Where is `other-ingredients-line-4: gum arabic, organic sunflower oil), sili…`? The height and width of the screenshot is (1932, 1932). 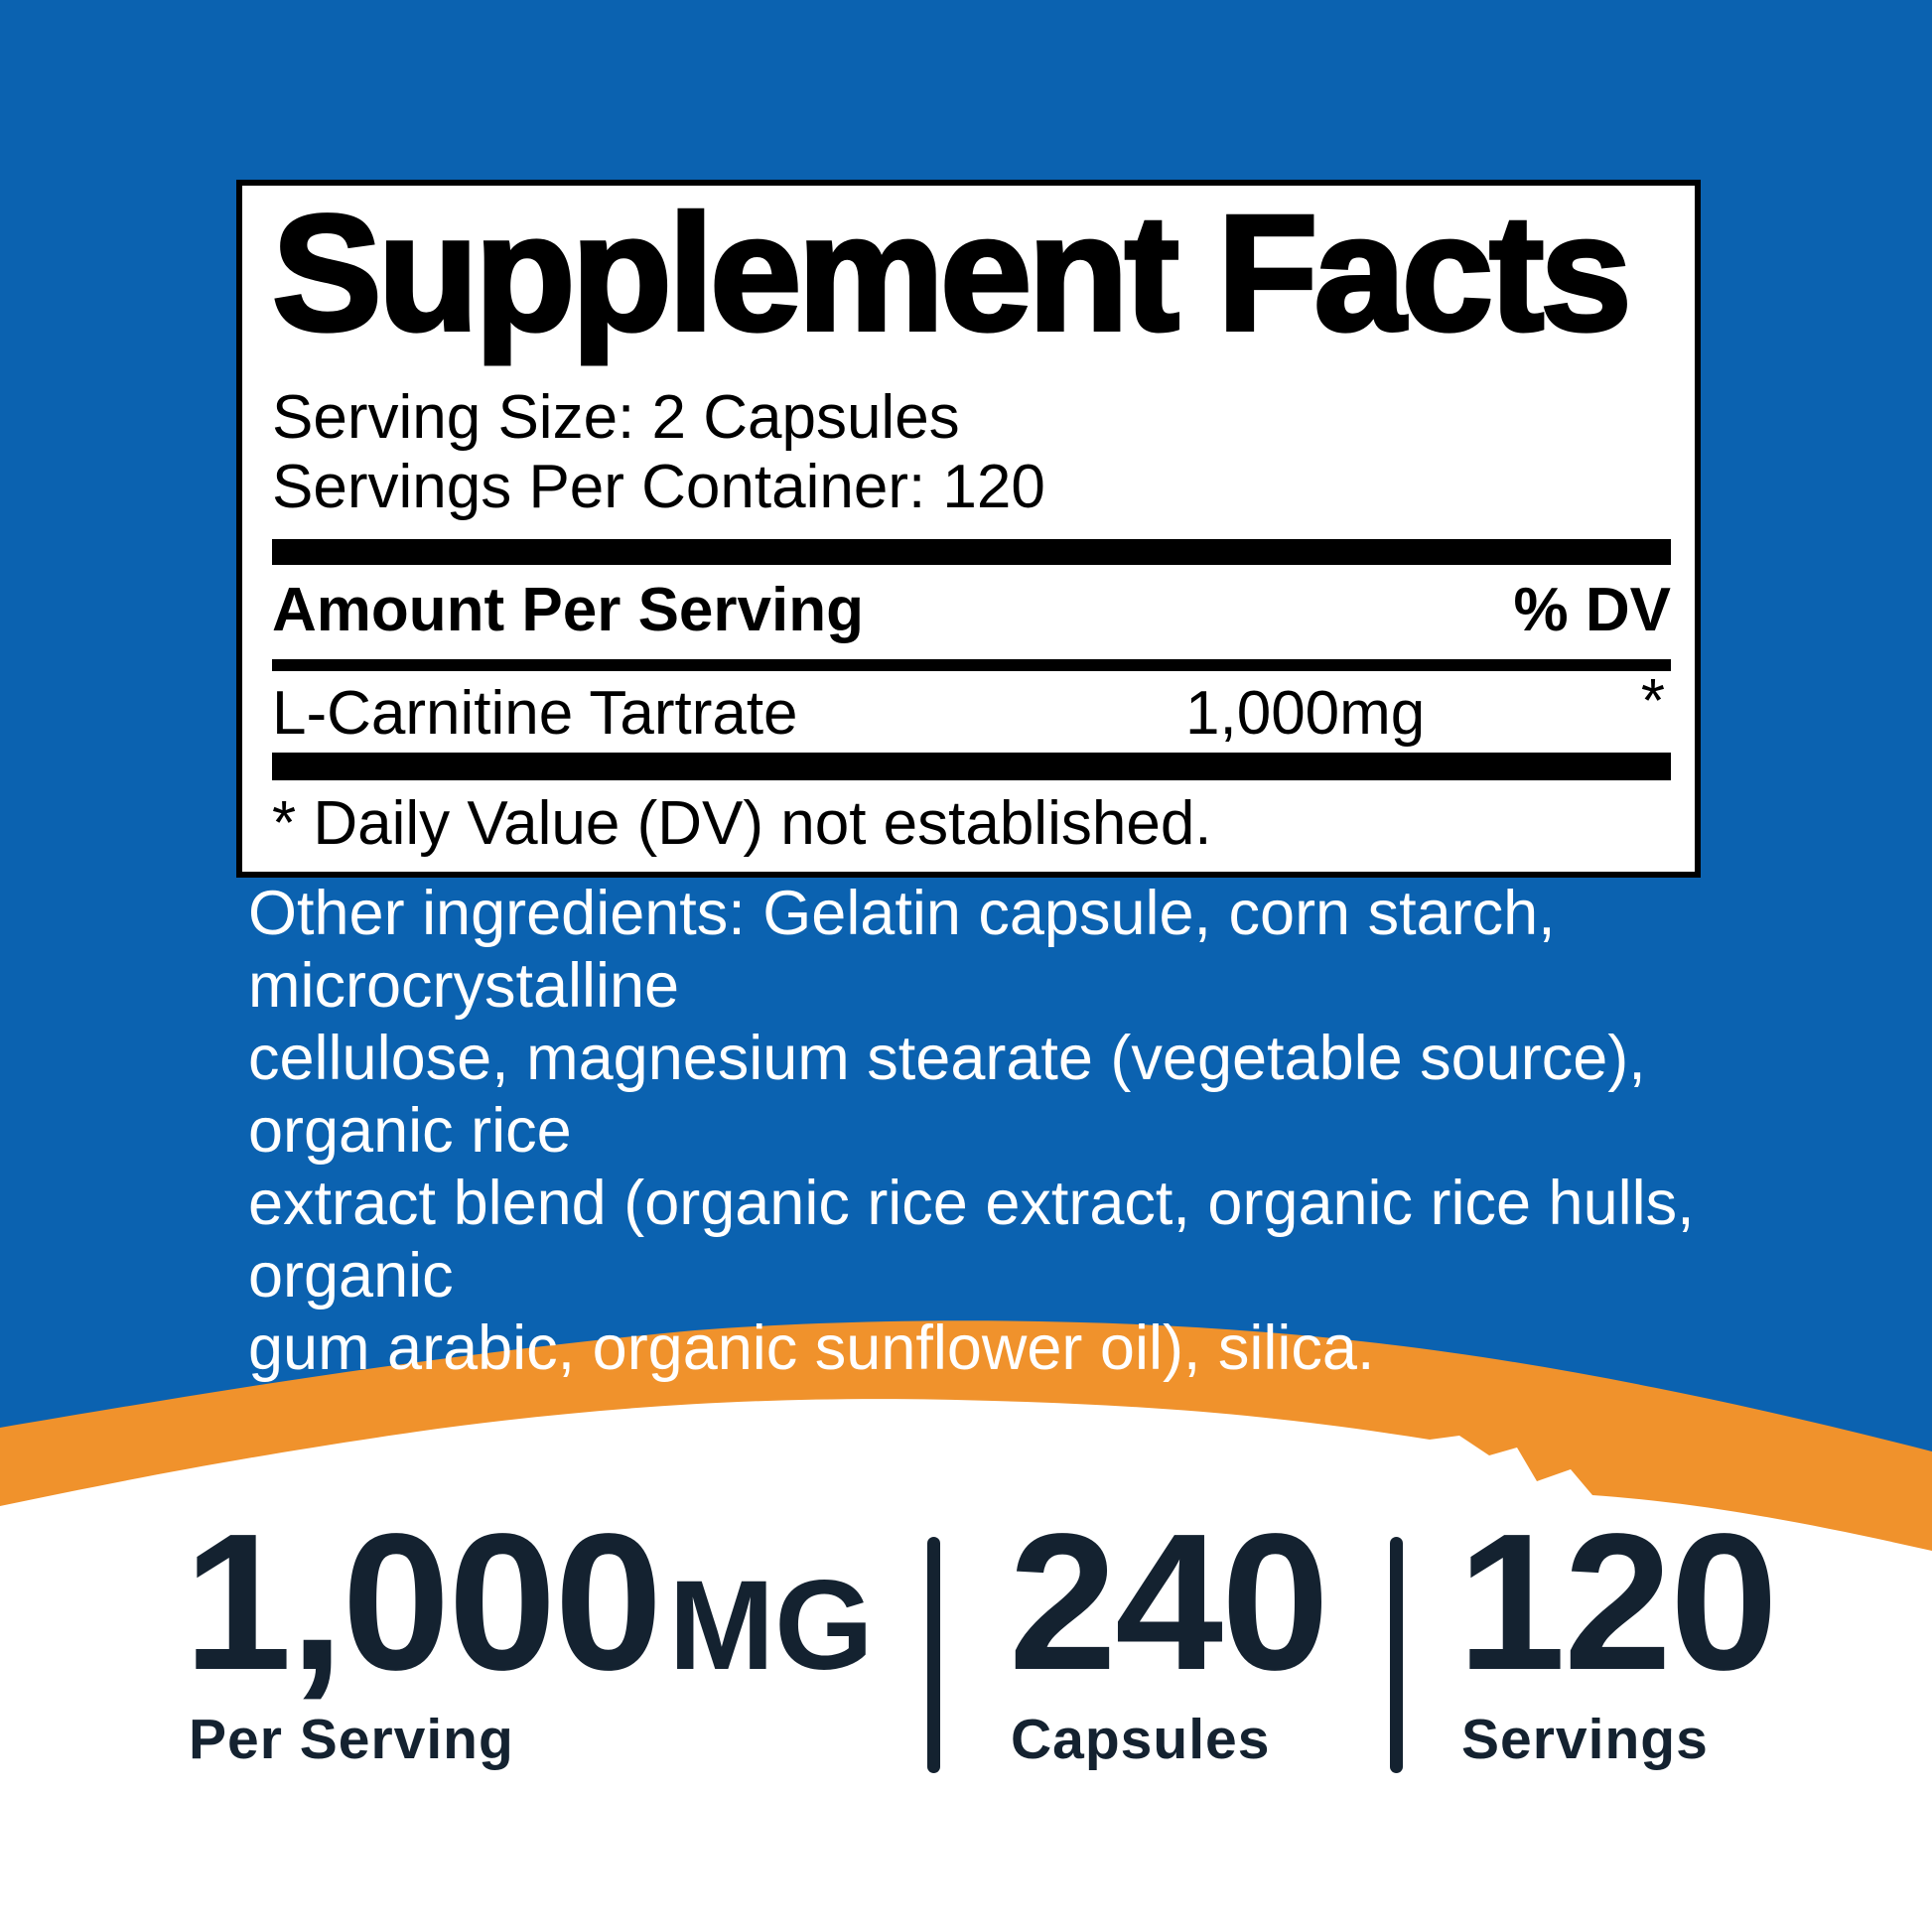
other-ingredients-line-4: gum arabic, organic sunflower oil), sili… is located at coordinates (812, 1348).